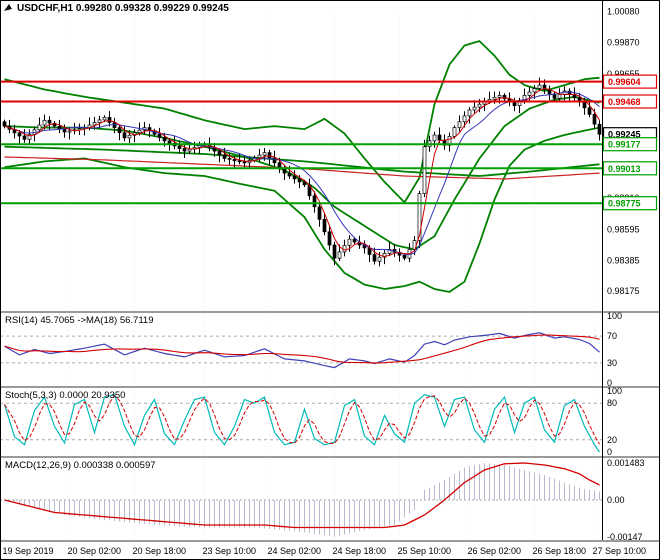 Image resolution: width=660 pixels, height=560 pixels. What do you see at coordinates (624, 102) in the screenshot?
I see `price-level-badge-label: 0.99468` at bounding box center [624, 102].